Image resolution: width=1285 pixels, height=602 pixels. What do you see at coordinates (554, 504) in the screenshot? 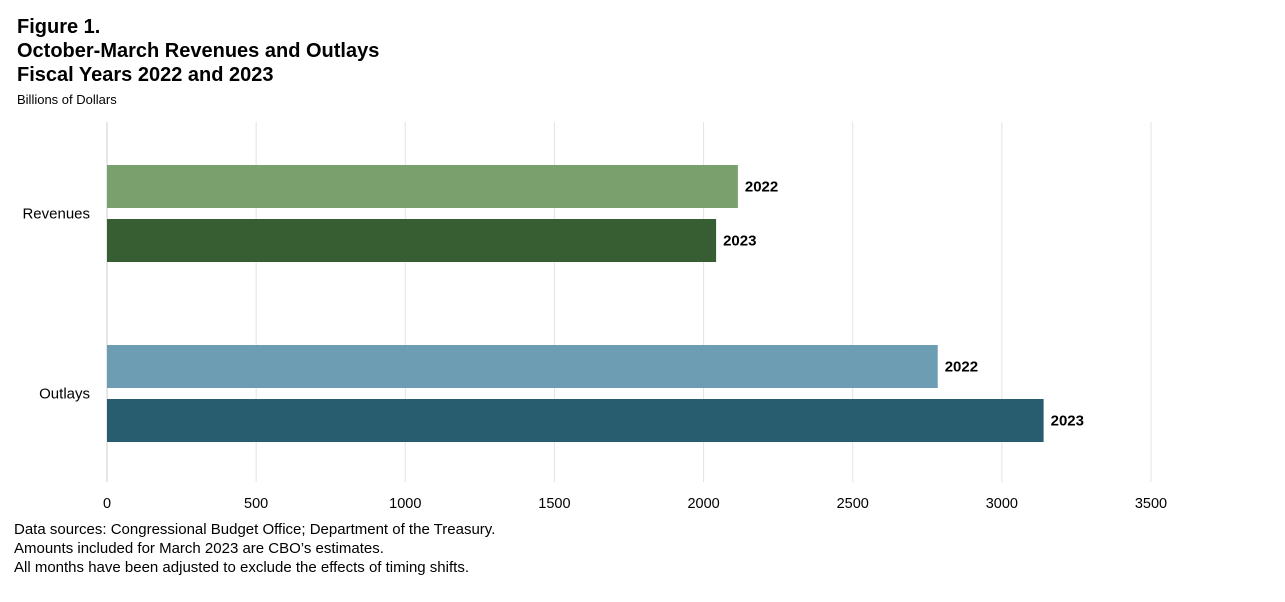
I see `x-tick-label: 1500` at bounding box center [554, 504].